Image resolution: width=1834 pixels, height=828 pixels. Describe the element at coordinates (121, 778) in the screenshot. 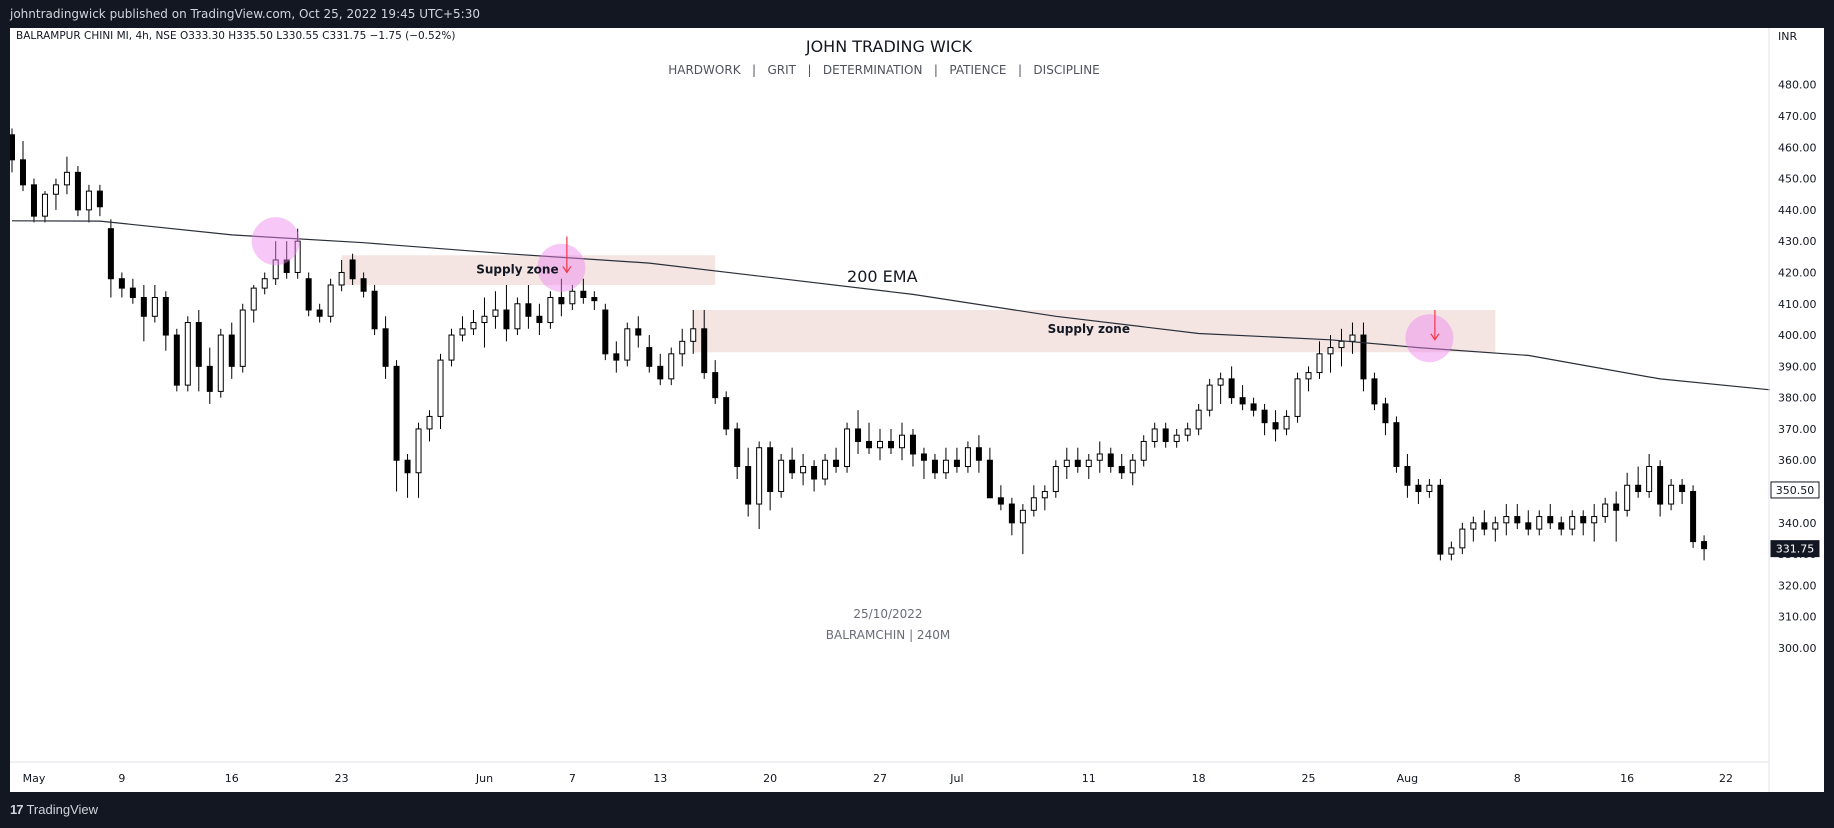

I see `time-tick-label: 9` at that location.